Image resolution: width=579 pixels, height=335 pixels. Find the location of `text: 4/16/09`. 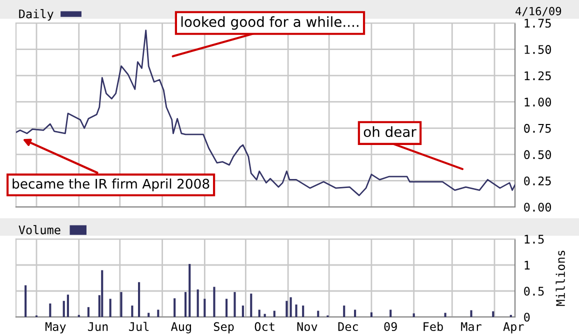

text: 4/16/09 is located at coordinates (539, 11).